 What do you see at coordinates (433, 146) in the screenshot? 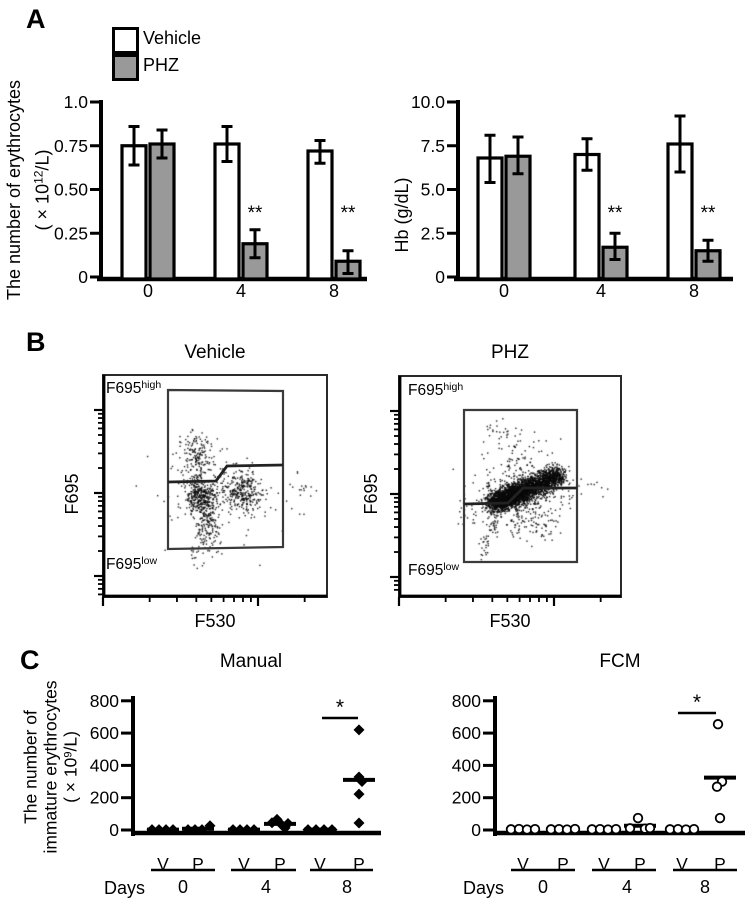
I see `y-tick-label: 7.5` at bounding box center [433, 146].